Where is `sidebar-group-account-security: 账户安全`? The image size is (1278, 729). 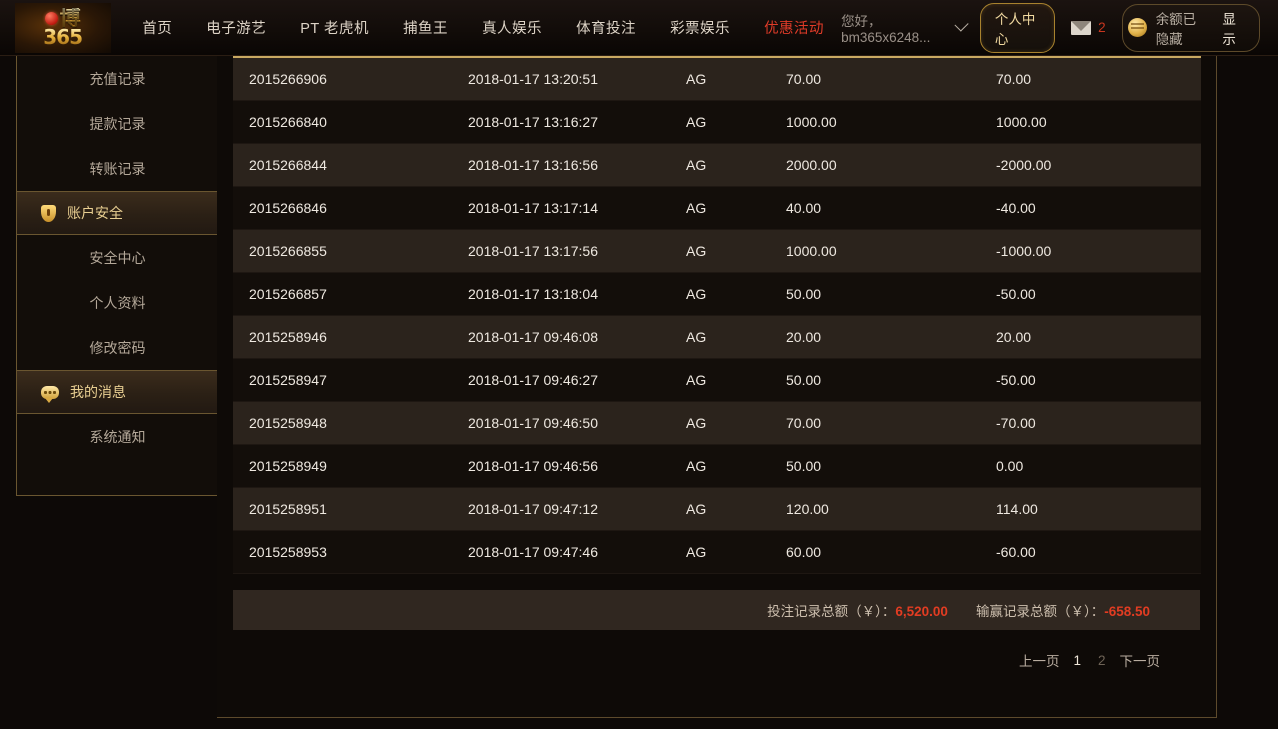 sidebar-group-account-security: 账户安全 is located at coordinates (117, 213).